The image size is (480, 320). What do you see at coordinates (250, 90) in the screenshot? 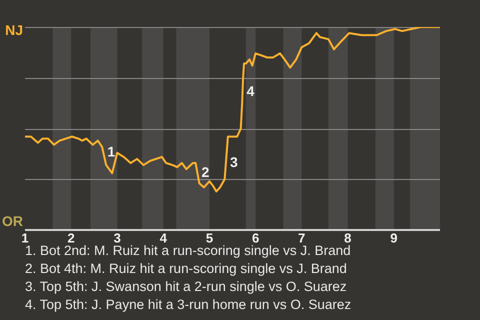
I see `annotation: 4` at bounding box center [250, 90].